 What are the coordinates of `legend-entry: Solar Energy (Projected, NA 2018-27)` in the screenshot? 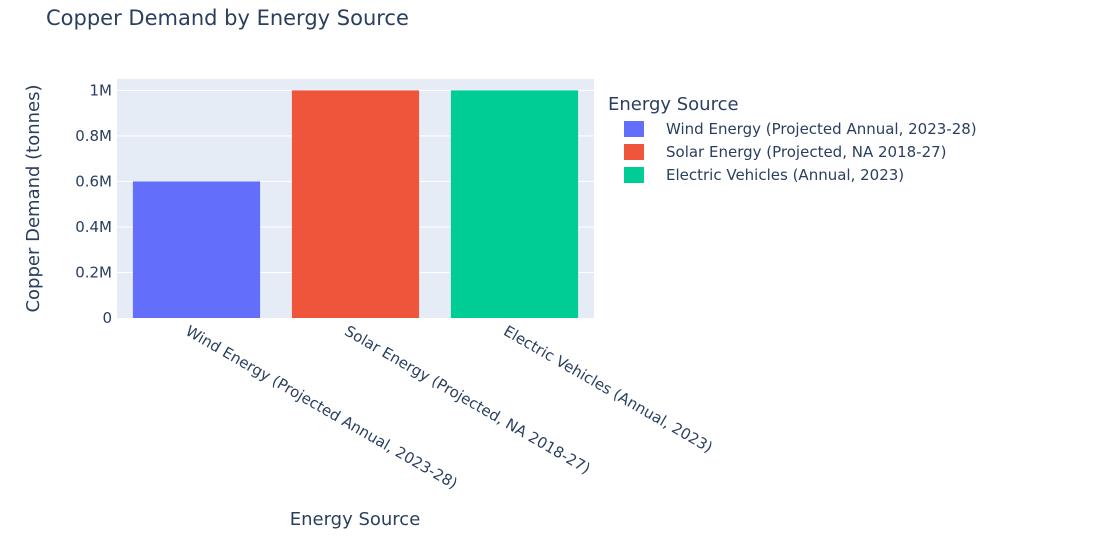 It's located at (806, 152).